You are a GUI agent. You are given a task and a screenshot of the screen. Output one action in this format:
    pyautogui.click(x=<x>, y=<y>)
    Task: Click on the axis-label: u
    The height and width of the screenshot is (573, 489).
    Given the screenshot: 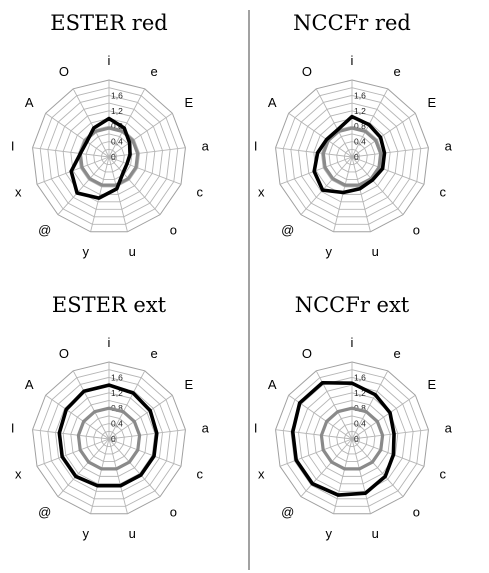 What is the action you would take?
    pyautogui.click(x=375, y=533)
    